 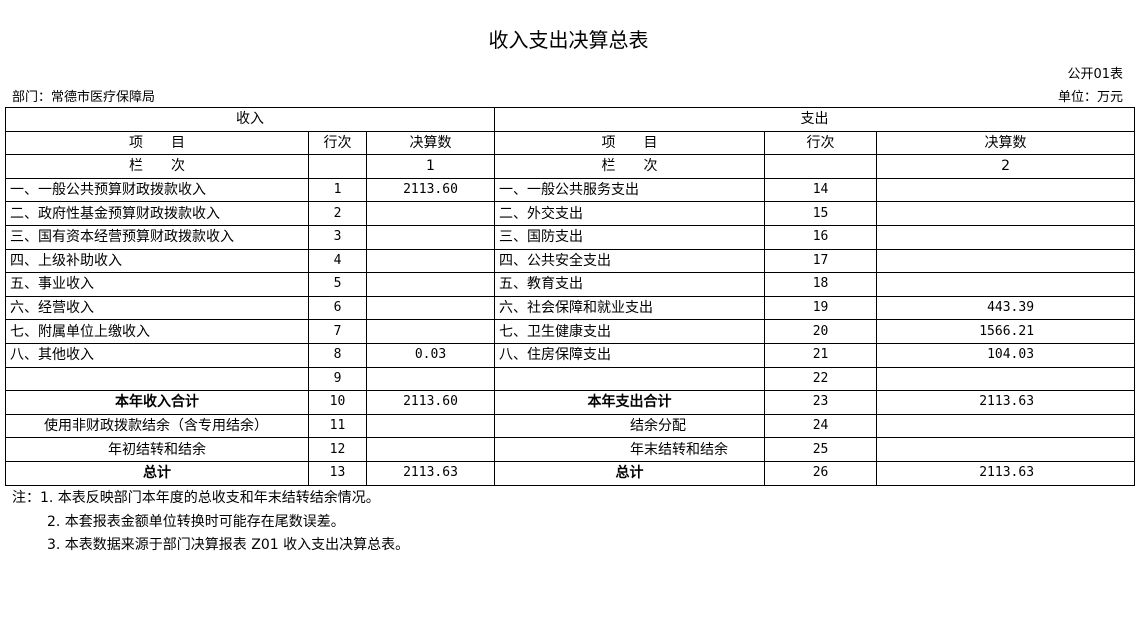 What do you see at coordinates (630, 237) in the screenshot?
I see `expense-item: 三、国防支出` at bounding box center [630, 237].